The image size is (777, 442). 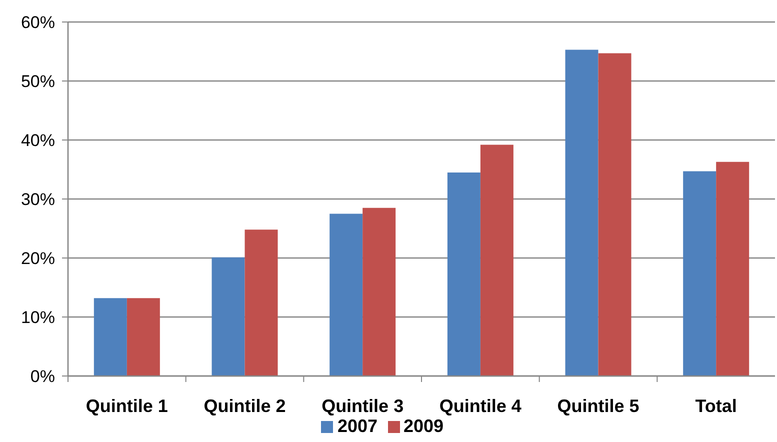 What do you see at coordinates (127, 406) in the screenshot?
I see `x-tick-label: Quintile 1` at bounding box center [127, 406].